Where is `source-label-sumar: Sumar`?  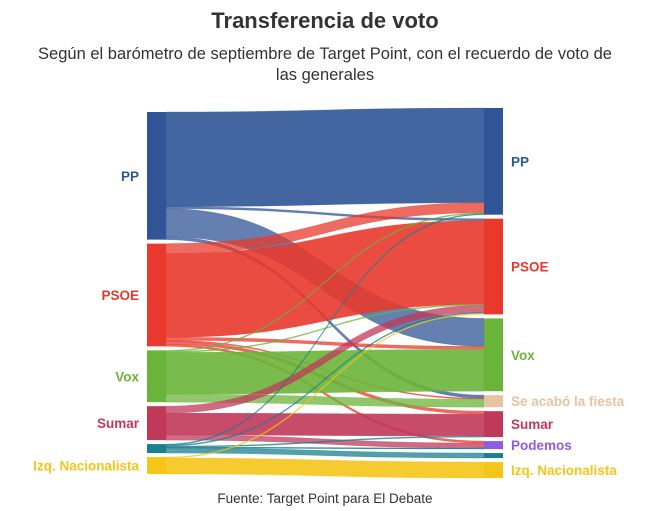 source-label-sumar: Sumar is located at coordinates (118, 423).